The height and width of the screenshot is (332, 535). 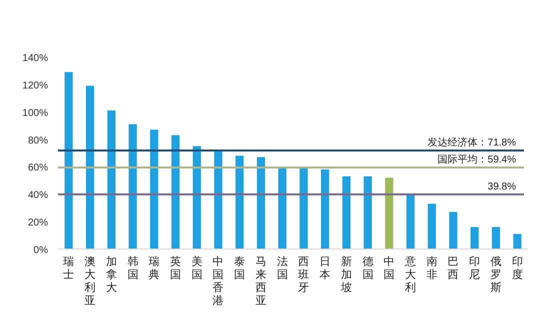 I want to click on x-tick-label: 韩国, so click(x=132, y=268).